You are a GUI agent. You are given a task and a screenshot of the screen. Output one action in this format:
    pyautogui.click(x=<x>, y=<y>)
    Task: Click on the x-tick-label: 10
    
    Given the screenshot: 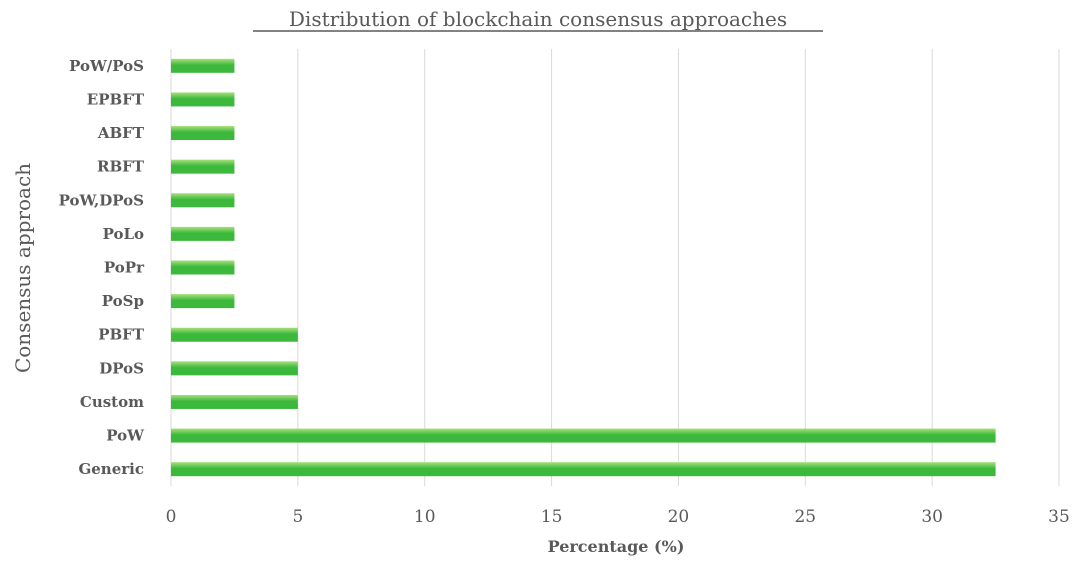 What is the action you would take?
    pyautogui.click(x=425, y=517)
    